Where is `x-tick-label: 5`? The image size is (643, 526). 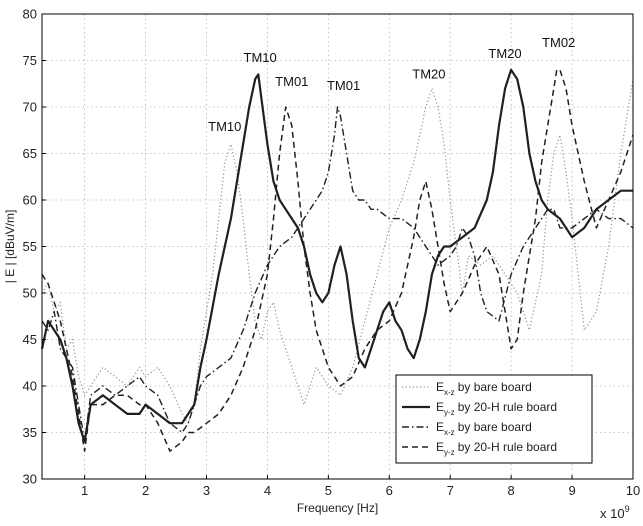 x-tick-label: 5 is located at coordinates (328, 490).